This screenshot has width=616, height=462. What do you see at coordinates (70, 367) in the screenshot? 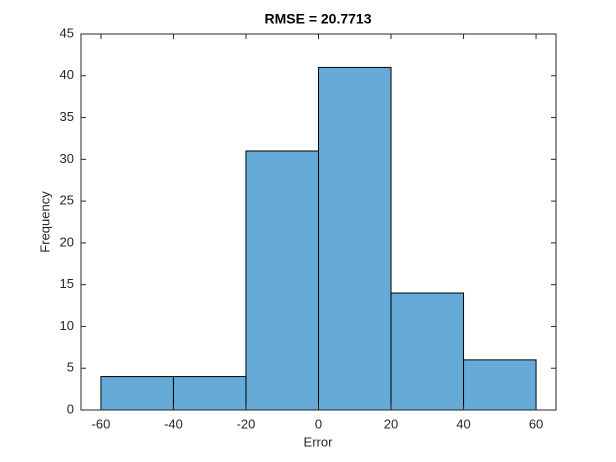
I see `y-tick-label: 5` at bounding box center [70, 367].